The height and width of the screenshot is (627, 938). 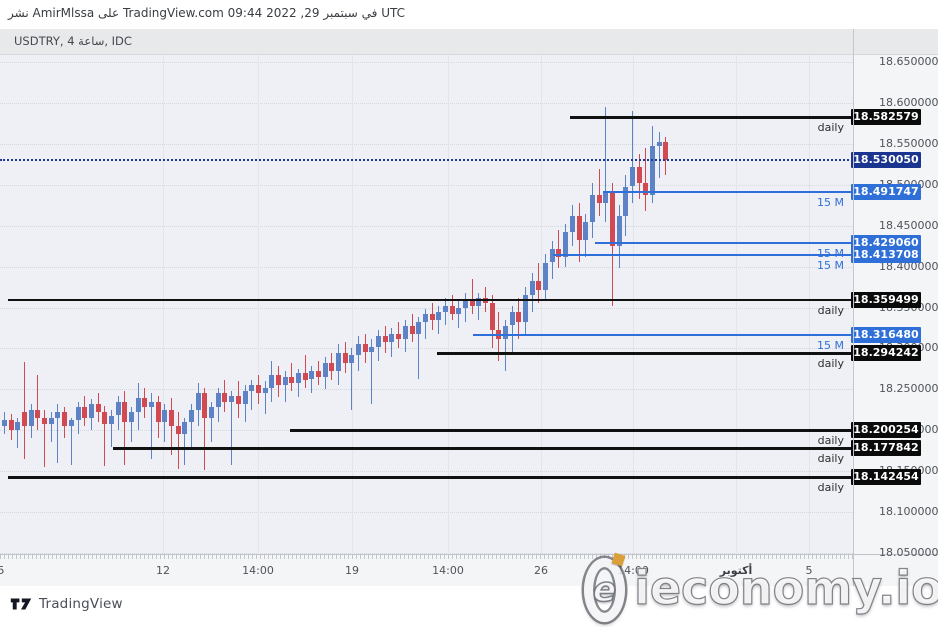 I want to click on price-tick-label: 18.100000, so click(x=908, y=511).